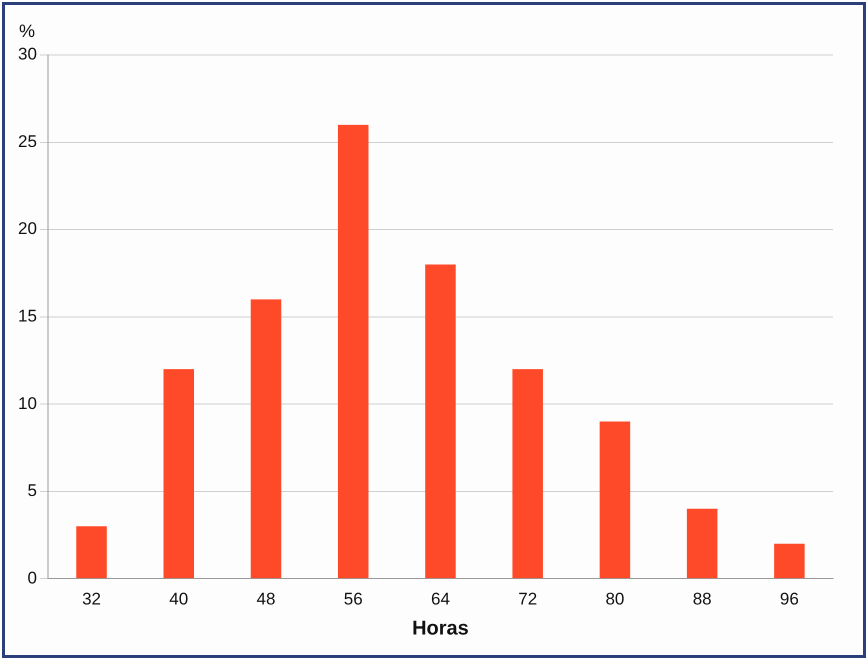 The width and height of the screenshot is (868, 660). Describe the element at coordinates (27, 316) in the screenshot. I see `y-tick-label: 15` at that location.